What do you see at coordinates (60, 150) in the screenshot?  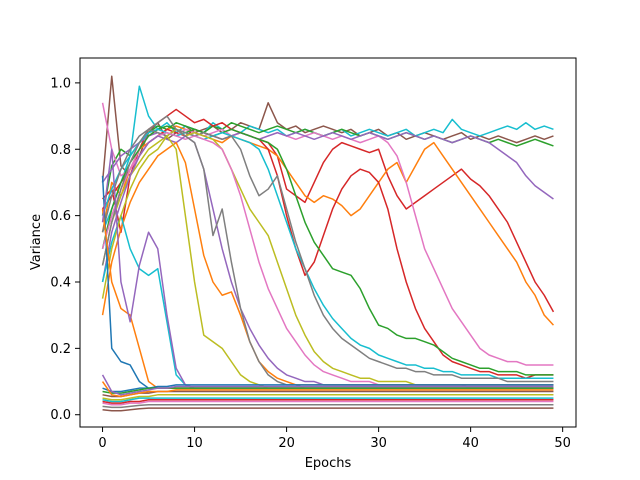 I see `y-tick-label: 0.8` at bounding box center [60, 150].